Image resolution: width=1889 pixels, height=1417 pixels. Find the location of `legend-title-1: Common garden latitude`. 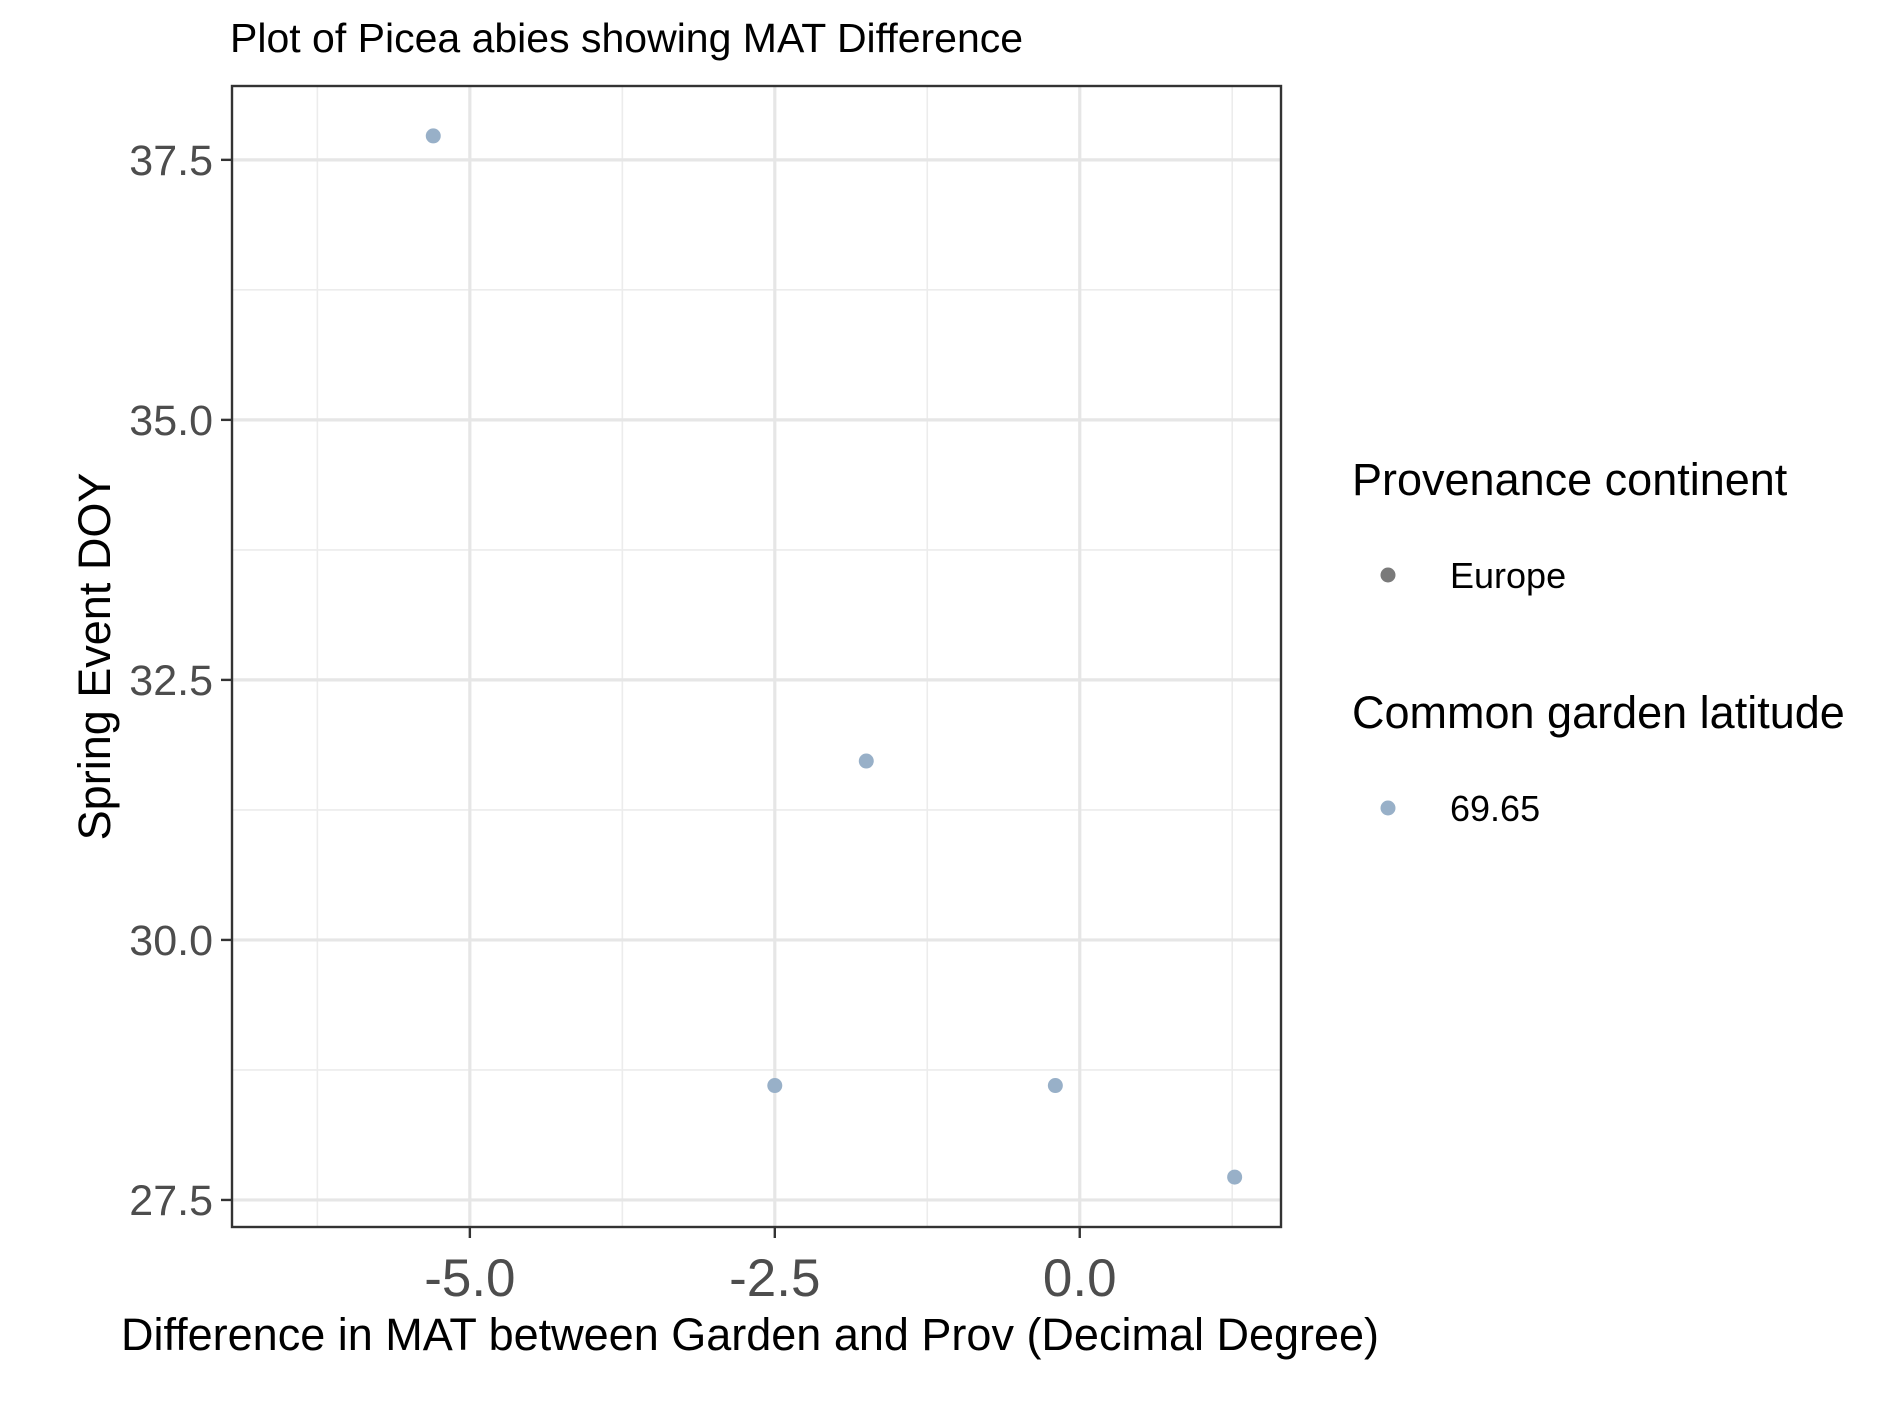

legend-title-1: Common garden latitude is located at coordinates (1598, 712).